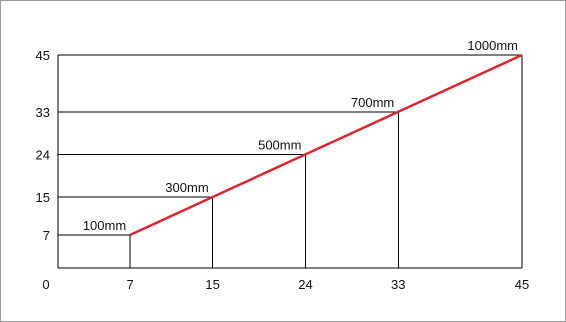 This screenshot has height=322, width=566. Describe the element at coordinates (305, 284) in the screenshot. I see `x-tick-label-3: 24` at that location.